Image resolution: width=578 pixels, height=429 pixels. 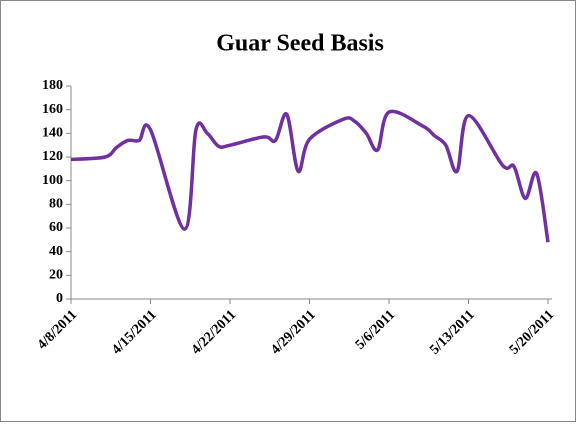 I want to click on y-tick-label: 120, so click(x=52, y=156).